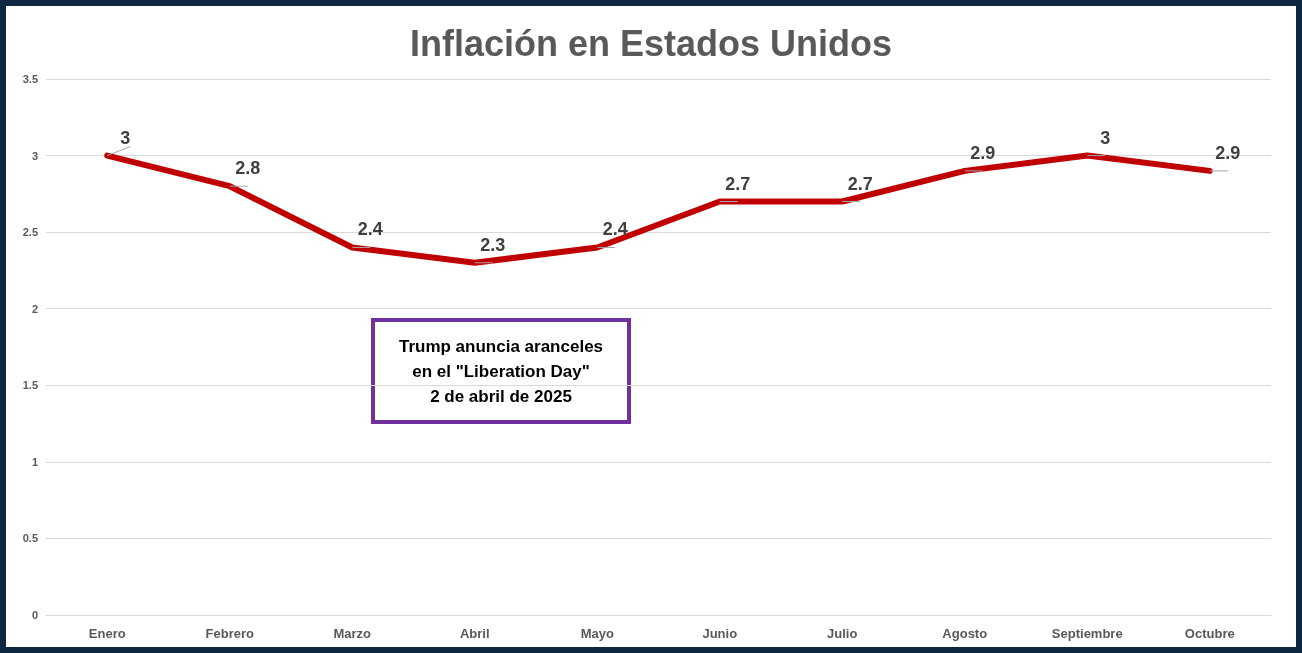 Image resolution: width=1302 pixels, height=653 pixels. Describe the element at coordinates (34, 155) in the screenshot. I see `y-tick-label: 3` at that location.